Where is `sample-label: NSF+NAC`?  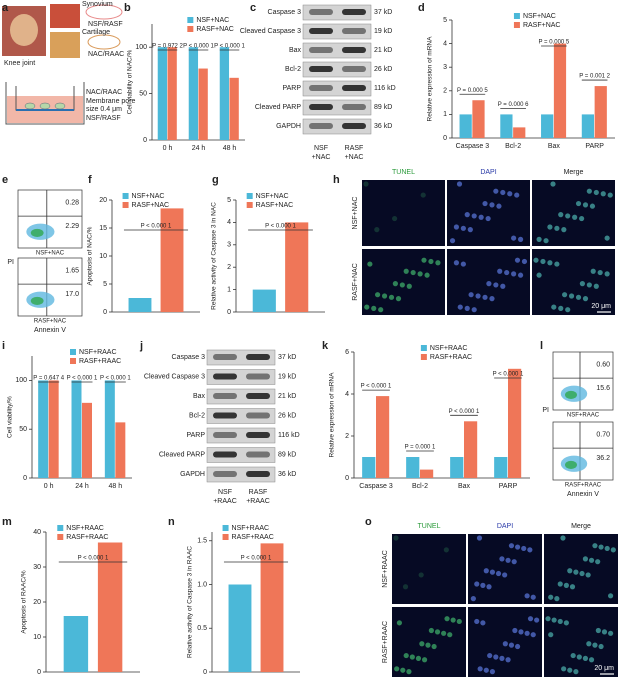 sample-label: NSF+NAC is located at coordinates (50, 254).